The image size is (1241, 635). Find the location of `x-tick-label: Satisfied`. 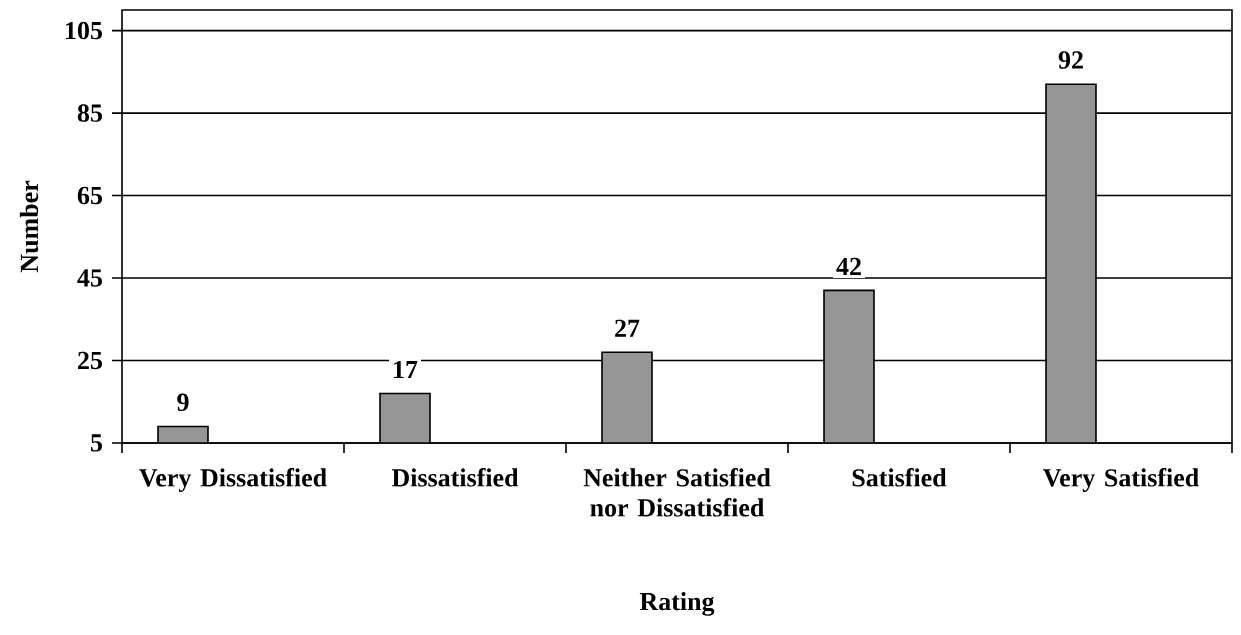

x-tick-label: Satisfied is located at coordinates (899, 477).